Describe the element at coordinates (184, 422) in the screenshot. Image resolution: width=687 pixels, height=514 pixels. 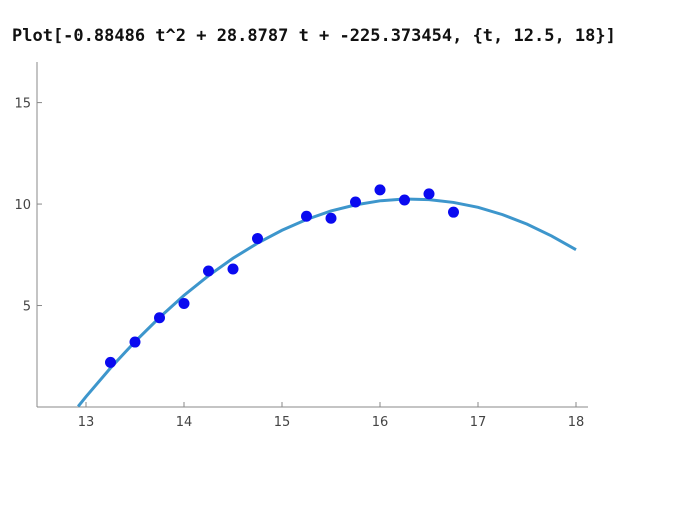
I see `x-tick-label: 14` at that location.